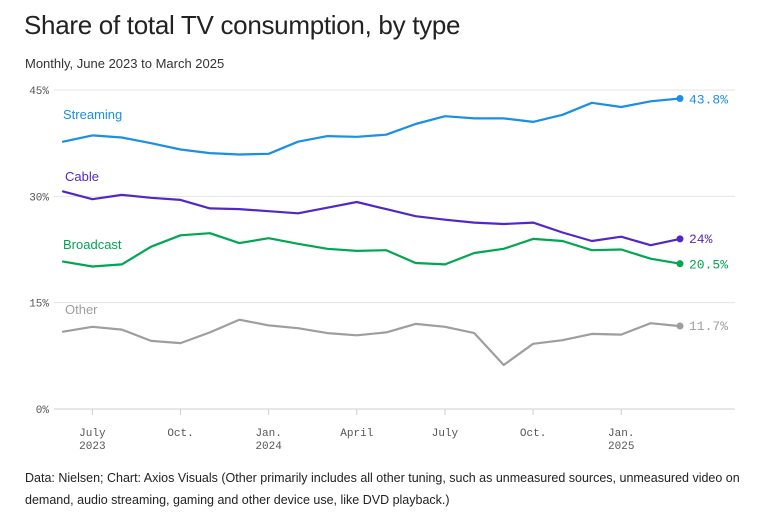 This screenshot has width=762, height=515. Describe the element at coordinates (708, 326) in the screenshot. I see `end-value-label-other: 11.7%` at that location.